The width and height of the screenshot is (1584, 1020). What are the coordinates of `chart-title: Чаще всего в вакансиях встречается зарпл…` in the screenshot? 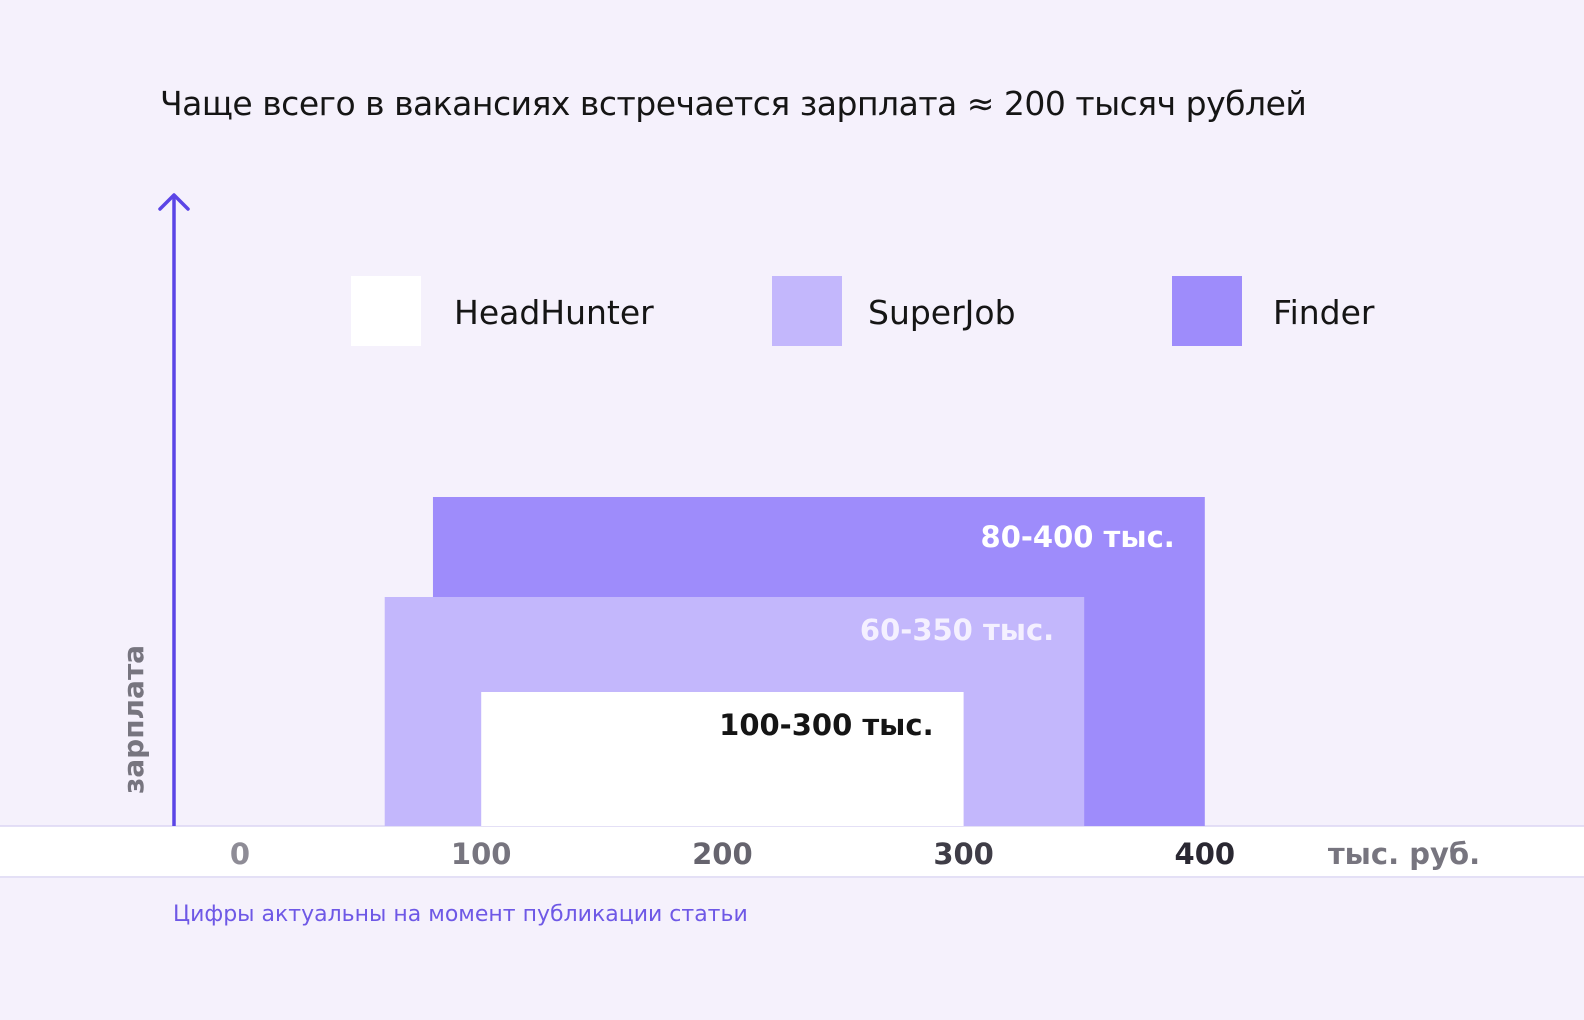 It's located at (733, 103).